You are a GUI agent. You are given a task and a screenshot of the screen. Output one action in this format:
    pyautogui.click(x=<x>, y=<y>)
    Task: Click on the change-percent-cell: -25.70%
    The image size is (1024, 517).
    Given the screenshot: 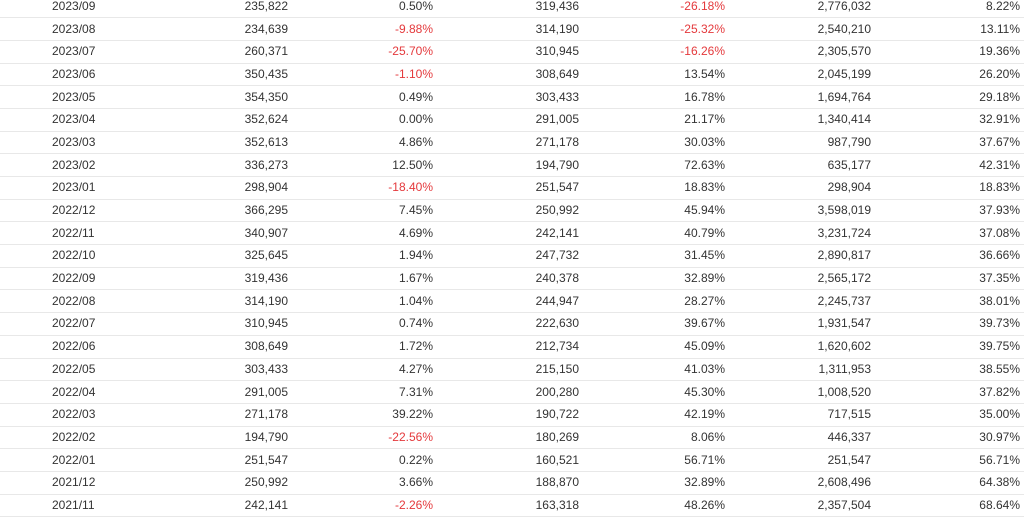 What is the action you would take?
    pyautogui.click(x=360, y=52)
    